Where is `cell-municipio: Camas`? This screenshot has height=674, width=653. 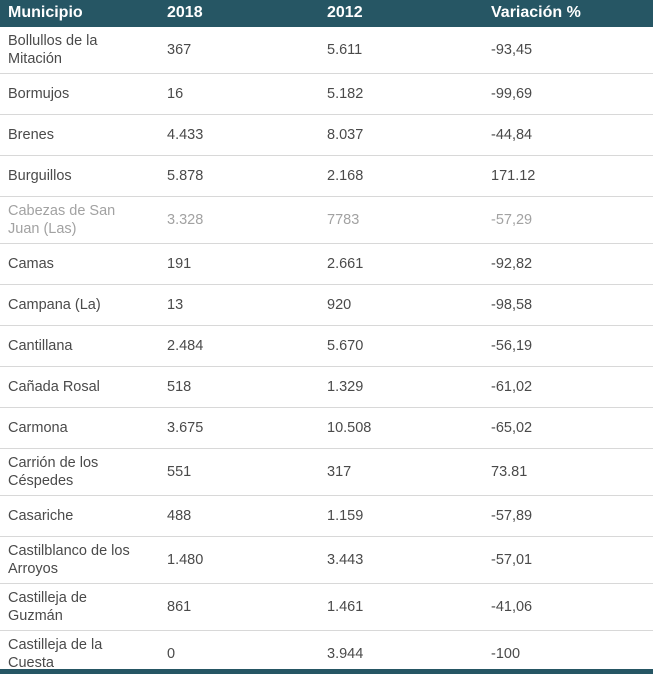 cell-municipio: Camas is located at coordinates (83, 264).